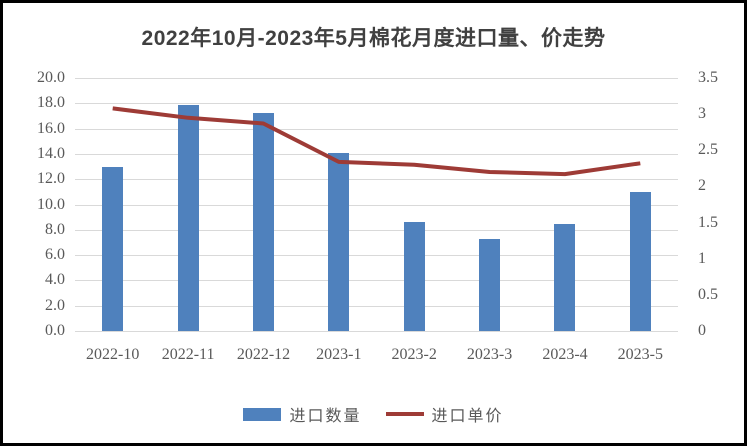 This screenshot has height=446, width=747. I want to click on legend: 进口数量 进口单价, so click(373, 414).